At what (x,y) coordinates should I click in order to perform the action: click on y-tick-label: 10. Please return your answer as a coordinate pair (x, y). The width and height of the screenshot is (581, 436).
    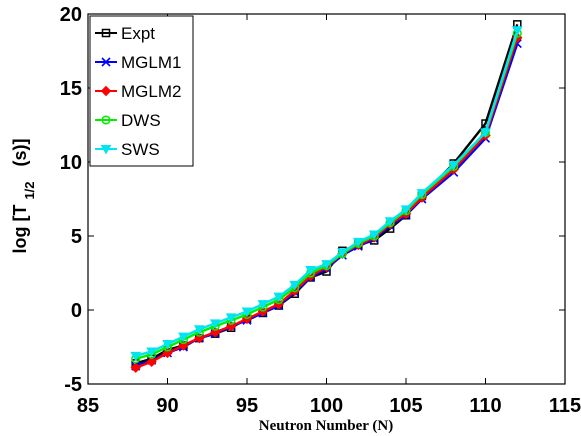
    Looking at the image, I should click on (71, 163).